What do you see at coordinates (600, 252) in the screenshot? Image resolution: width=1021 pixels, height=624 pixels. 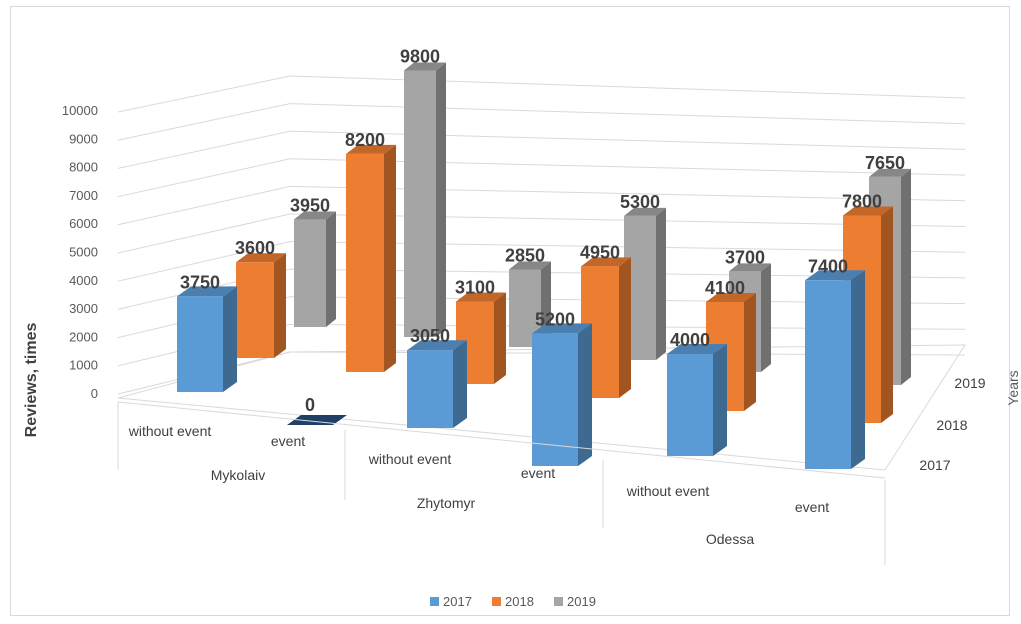 I see `data-label: 4950` at bounding box center [600, 252].